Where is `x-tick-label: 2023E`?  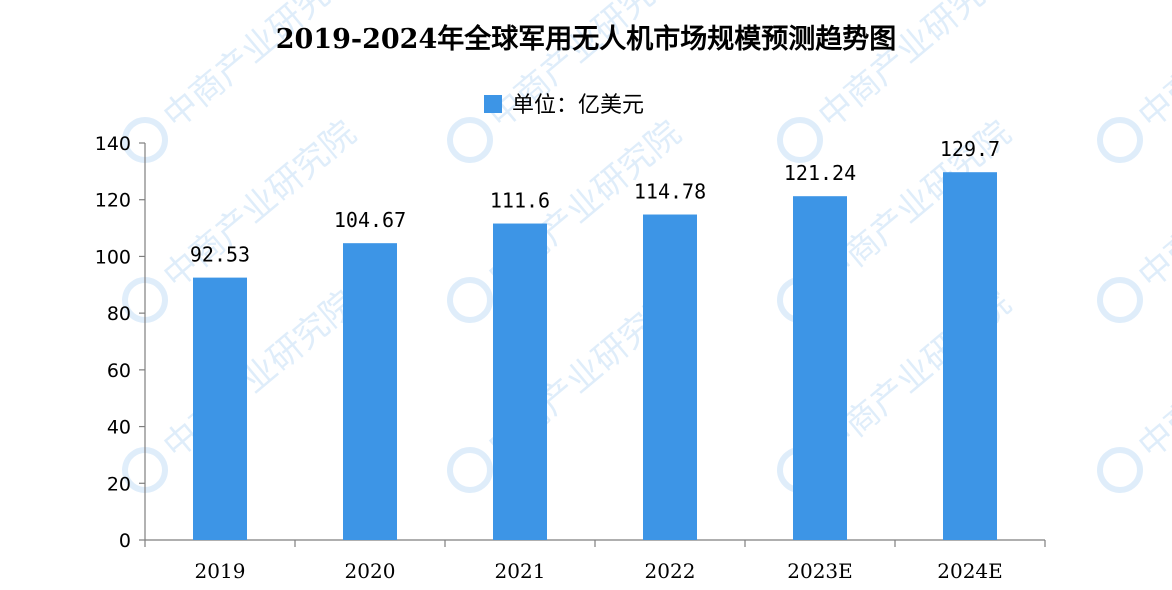
x-tick-label: 2023E is located at coordinates (820, 571).